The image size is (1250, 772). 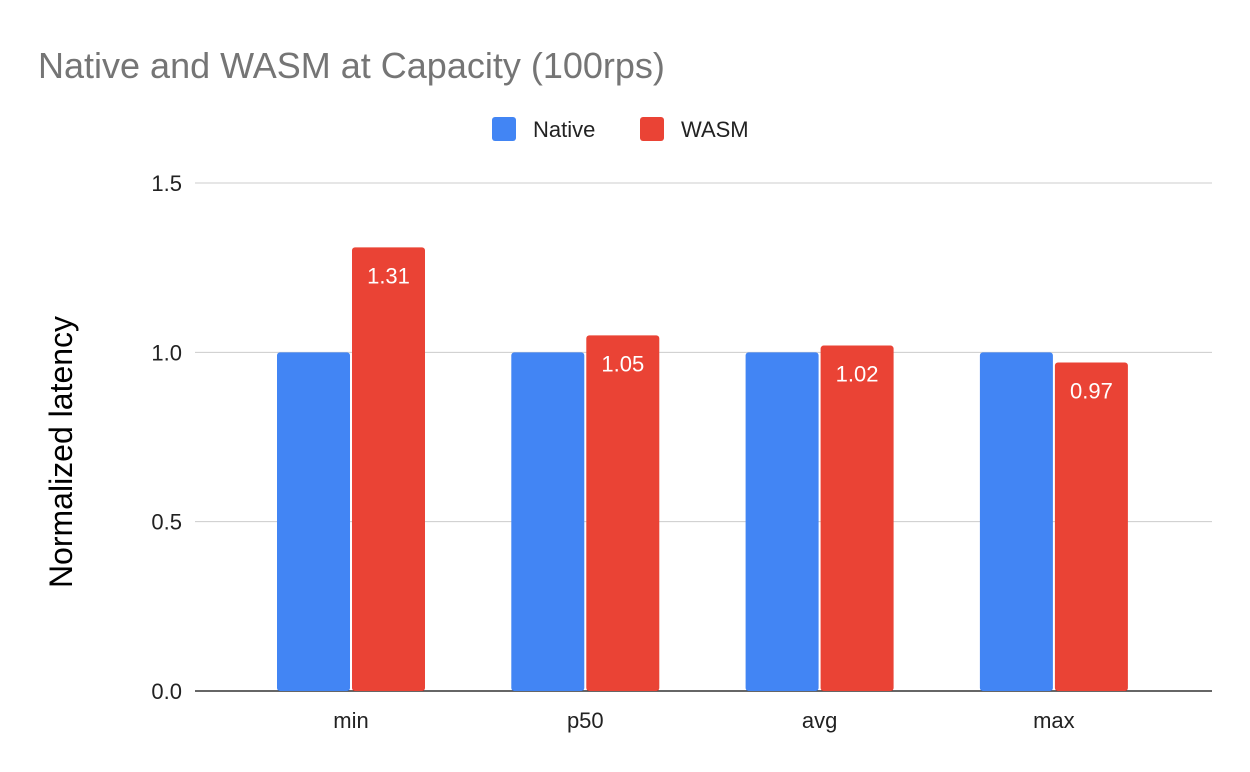 What do you see at coordinates (166, 691) in the screenshot?
I see `y-tick-label: 0.0` at bounding box center [166, 691].